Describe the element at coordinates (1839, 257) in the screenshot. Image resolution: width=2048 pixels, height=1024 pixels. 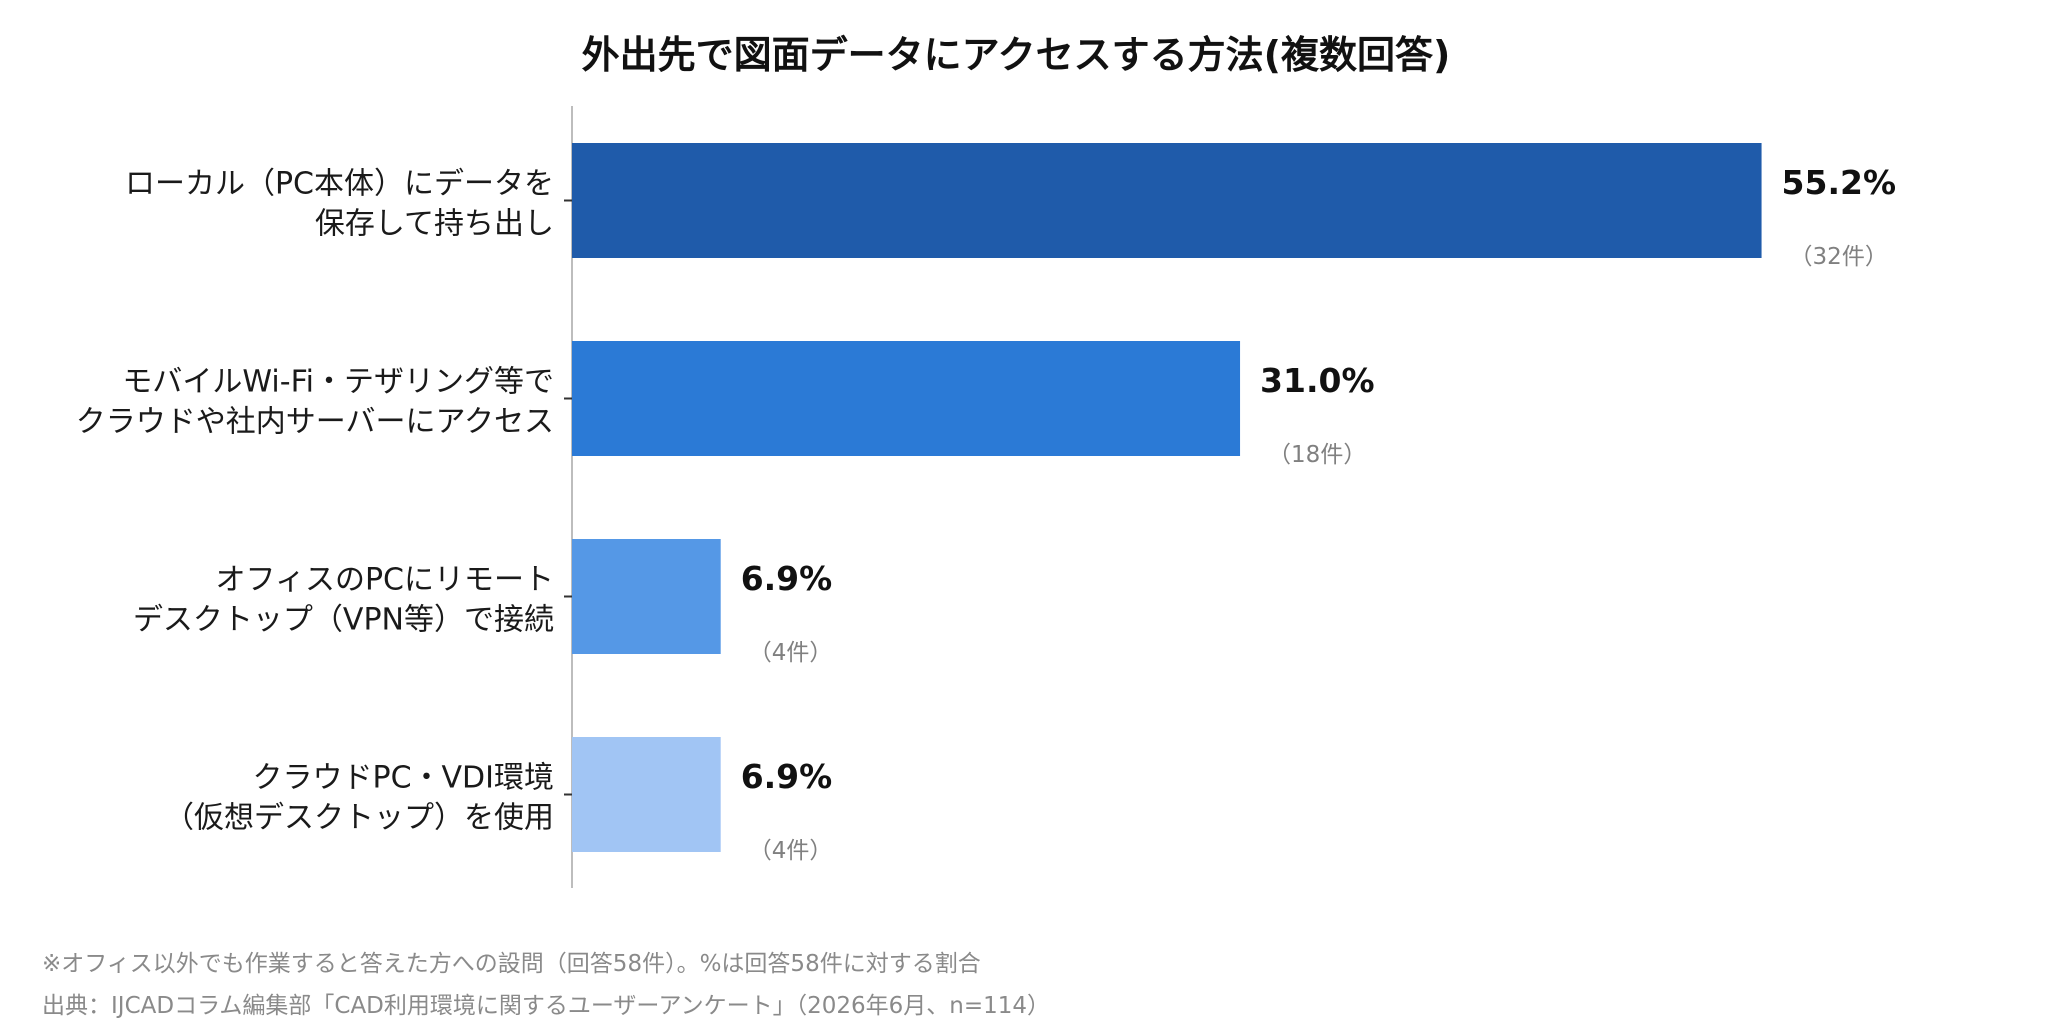
I see `count-label-1: （32件）` at that location.